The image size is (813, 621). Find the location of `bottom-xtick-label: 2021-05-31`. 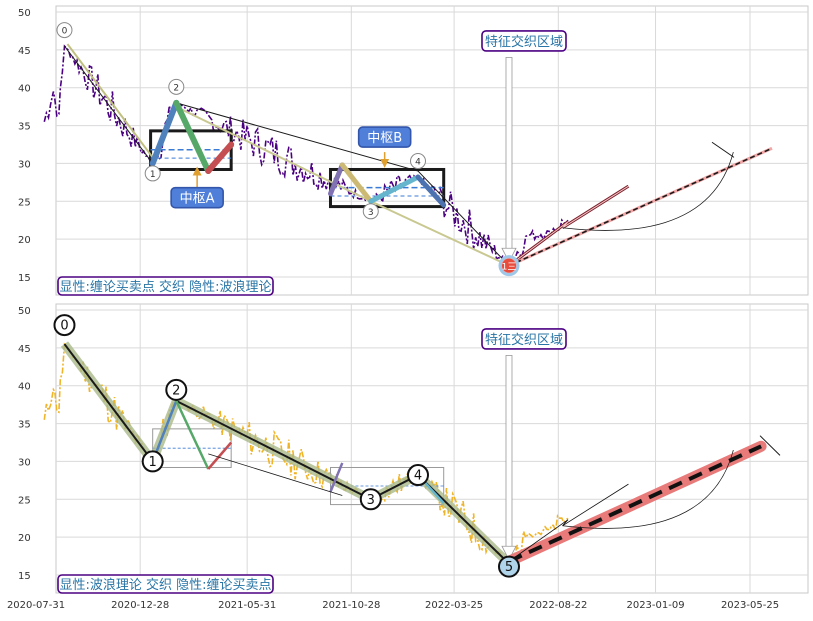

bottom-xtick-label: 2021-05-31 is located at coordinates (247, 605).